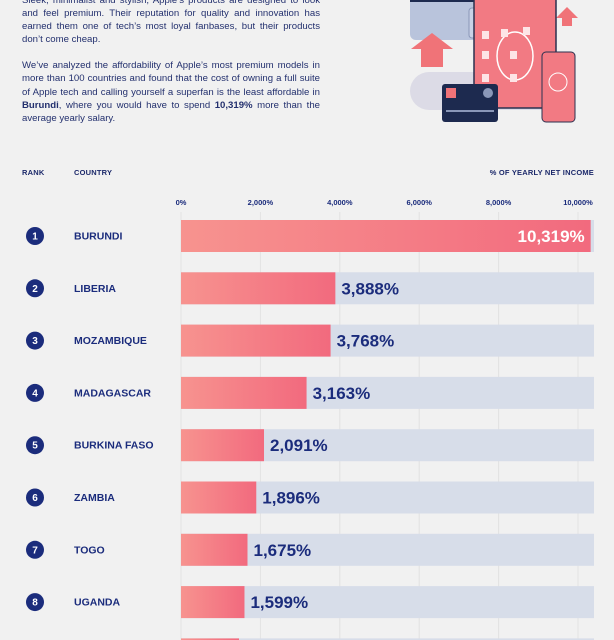  Describe the element at coordinates (181, 202) in the screenshot. I see `tick-label: 0%` at that location.